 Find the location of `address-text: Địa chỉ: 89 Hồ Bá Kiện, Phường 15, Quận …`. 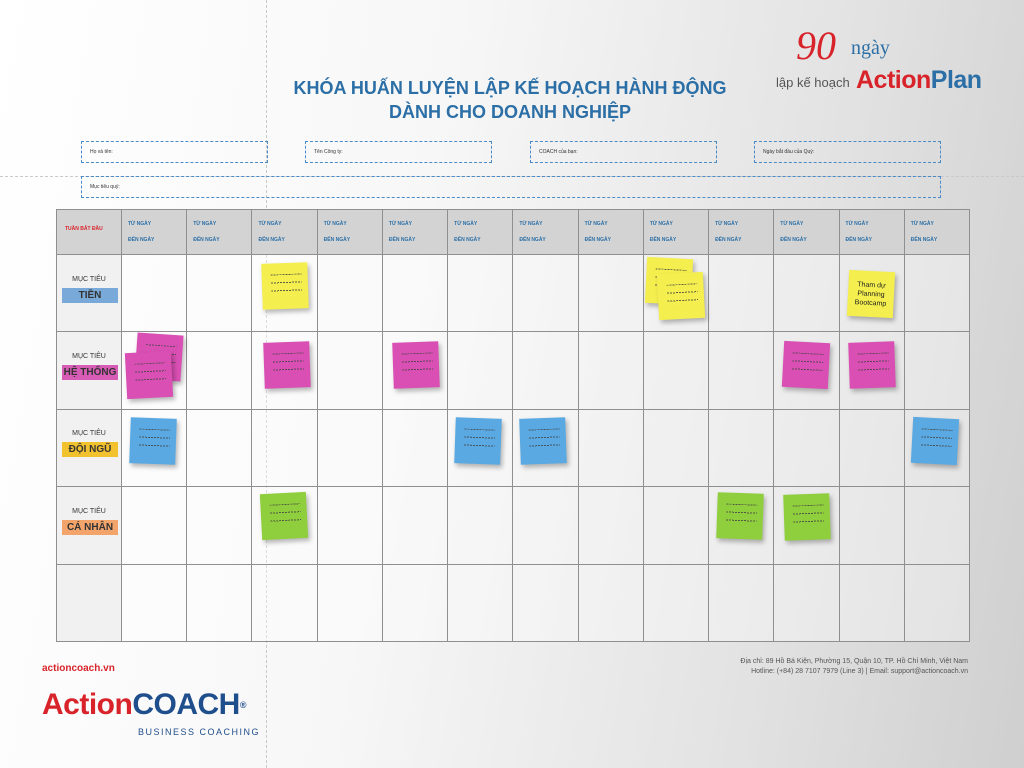

address-text: Địa chỉ: 89 Hồ Bá Kiện, Phường 15, Quận … is located at coordinates (854, 661).